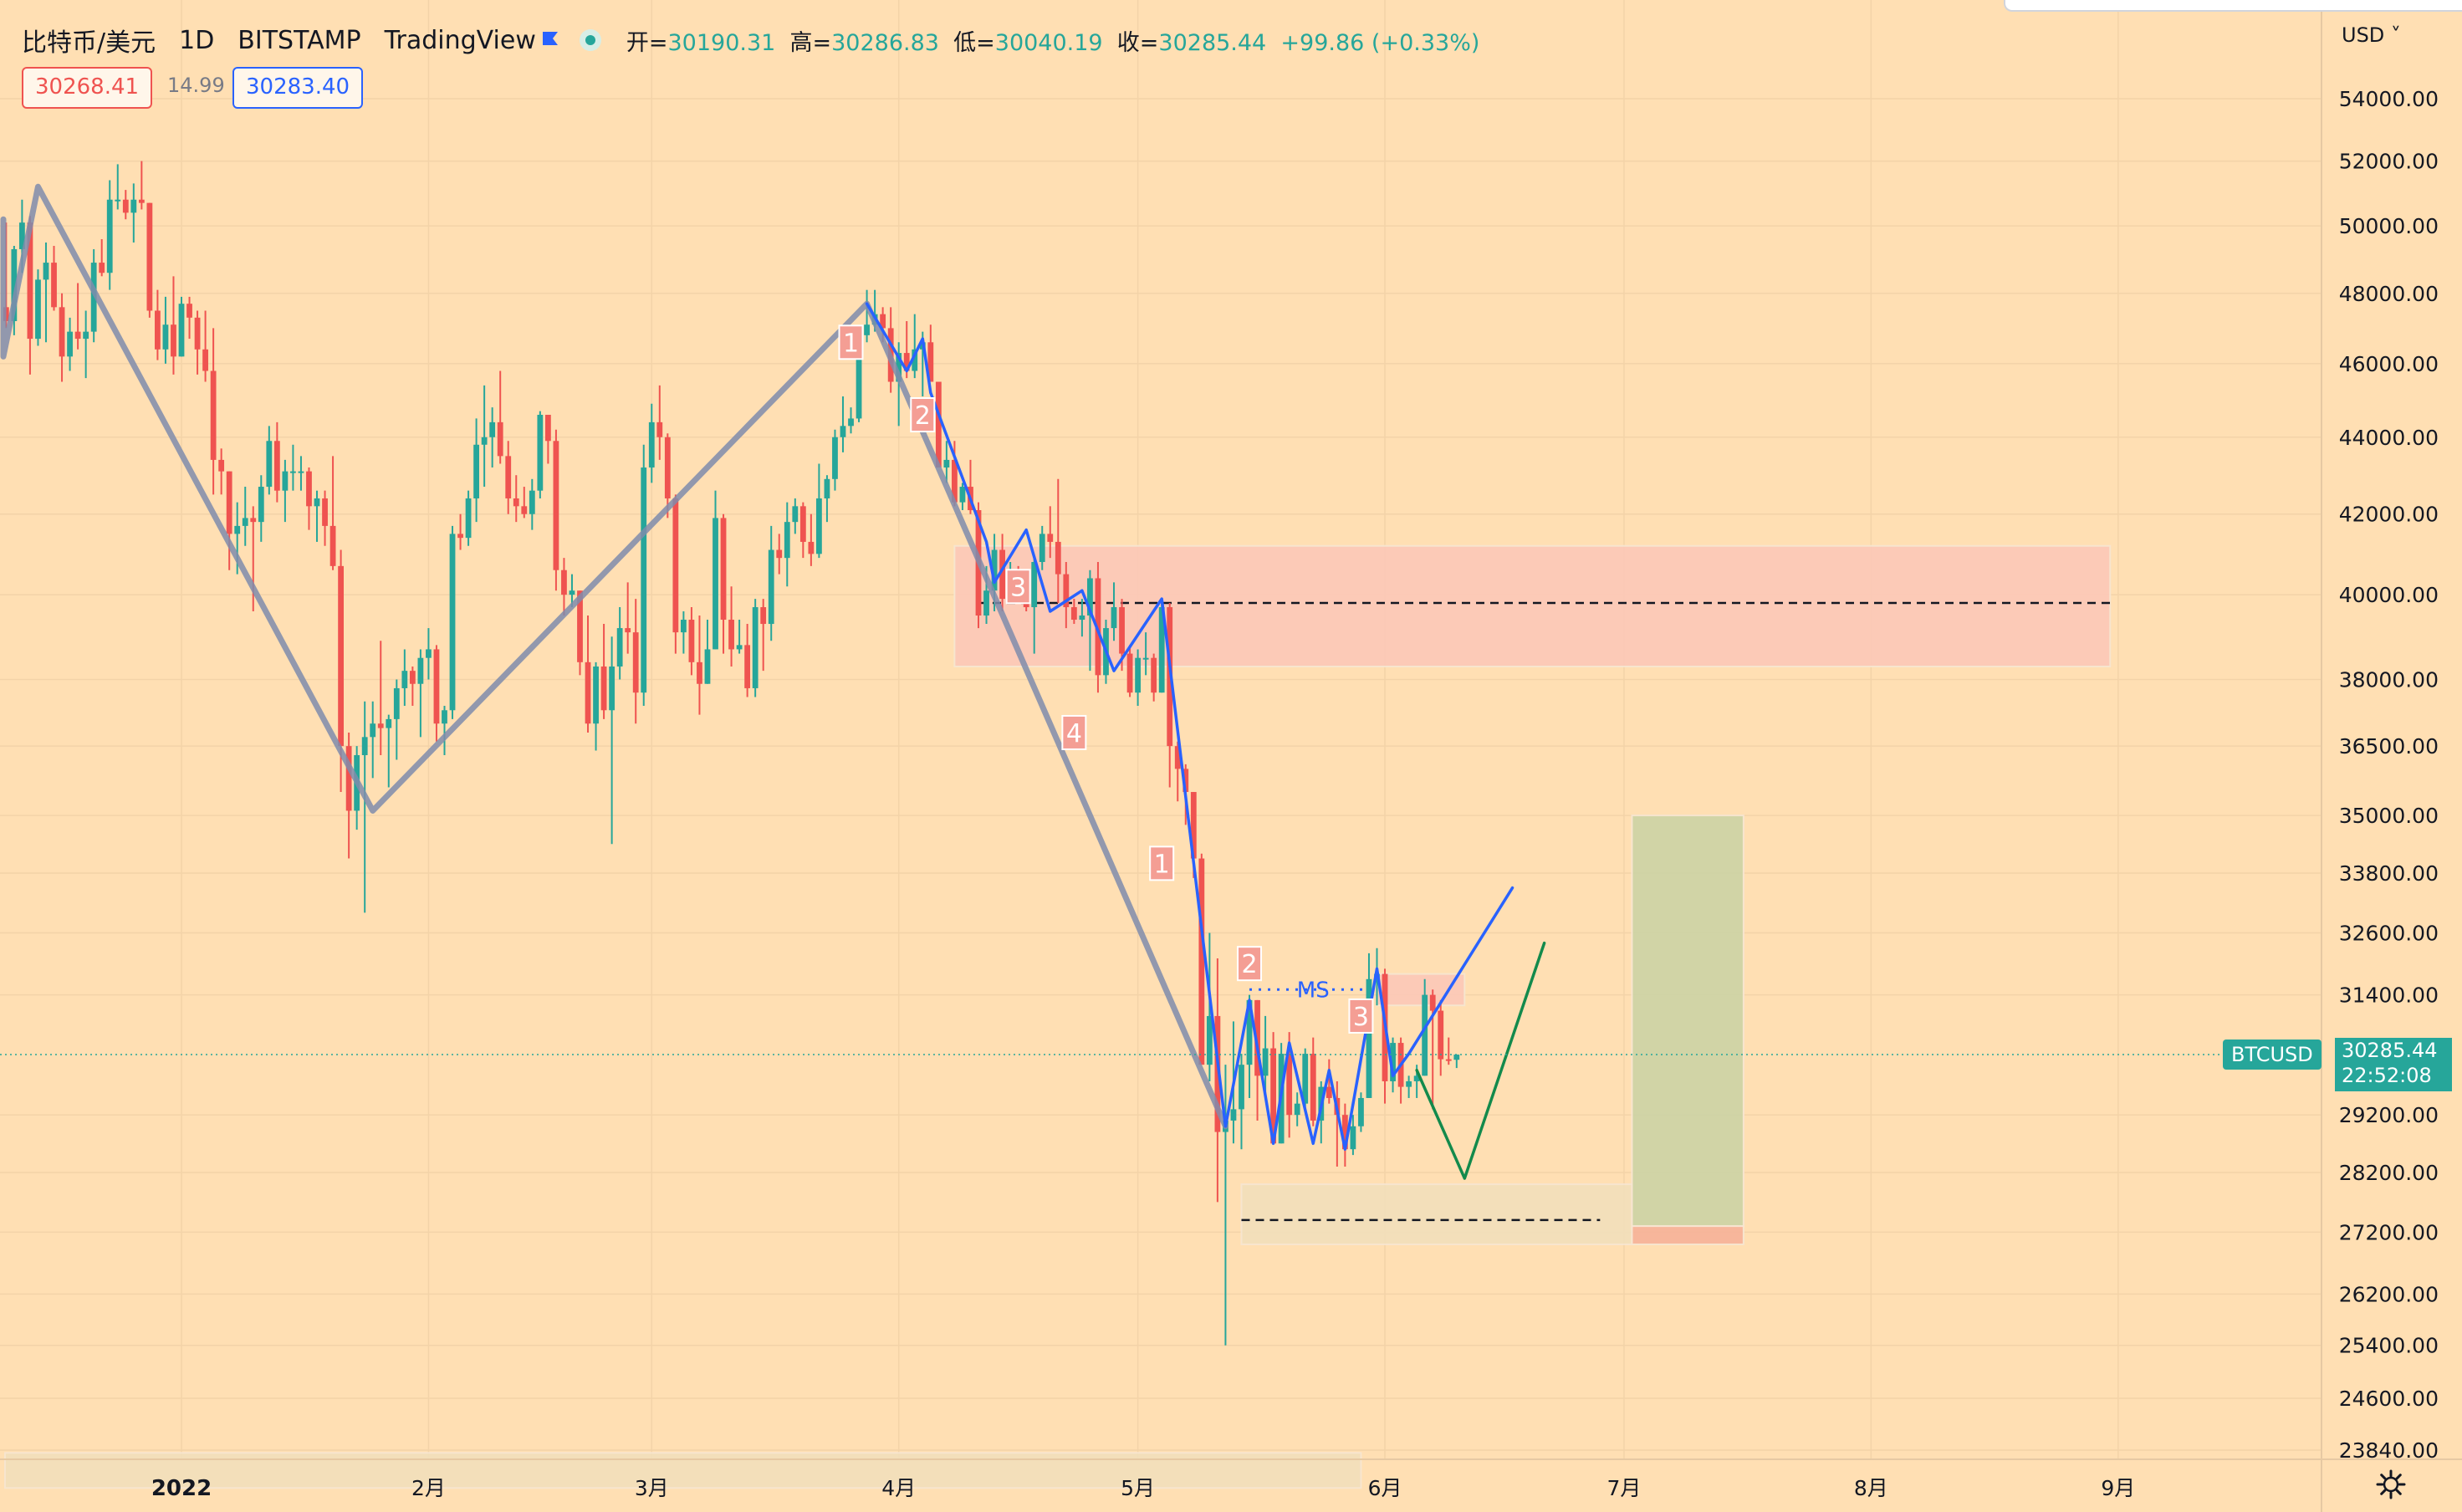  I want to click on wave-label: 3, so click(1018, 587).